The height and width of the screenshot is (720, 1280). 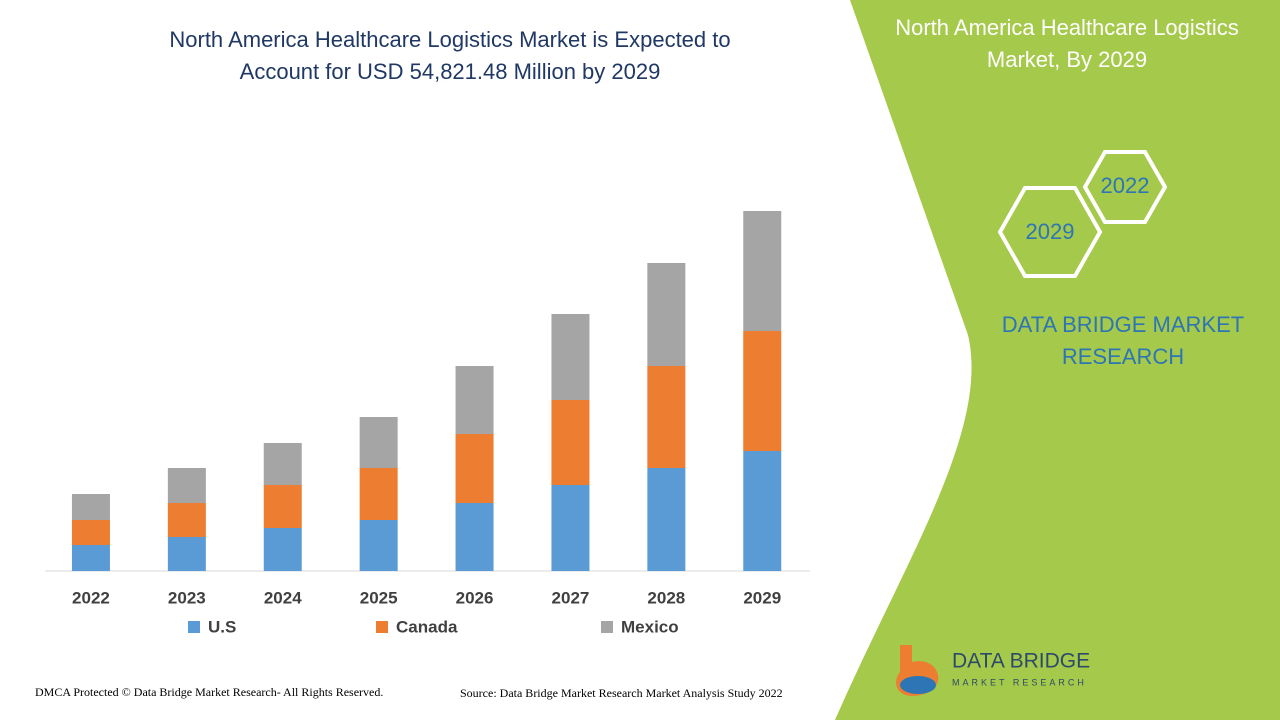 I want to click on x-tick-label: 2022, so click(x=91, y=597).